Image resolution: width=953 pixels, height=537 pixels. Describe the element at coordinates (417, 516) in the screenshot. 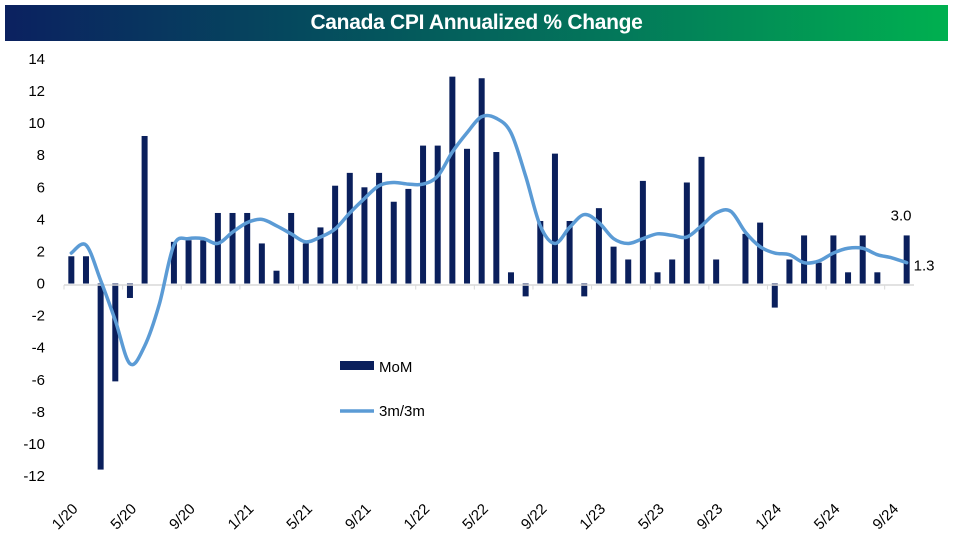

I see `x-tick-label: 1/22` at that location.